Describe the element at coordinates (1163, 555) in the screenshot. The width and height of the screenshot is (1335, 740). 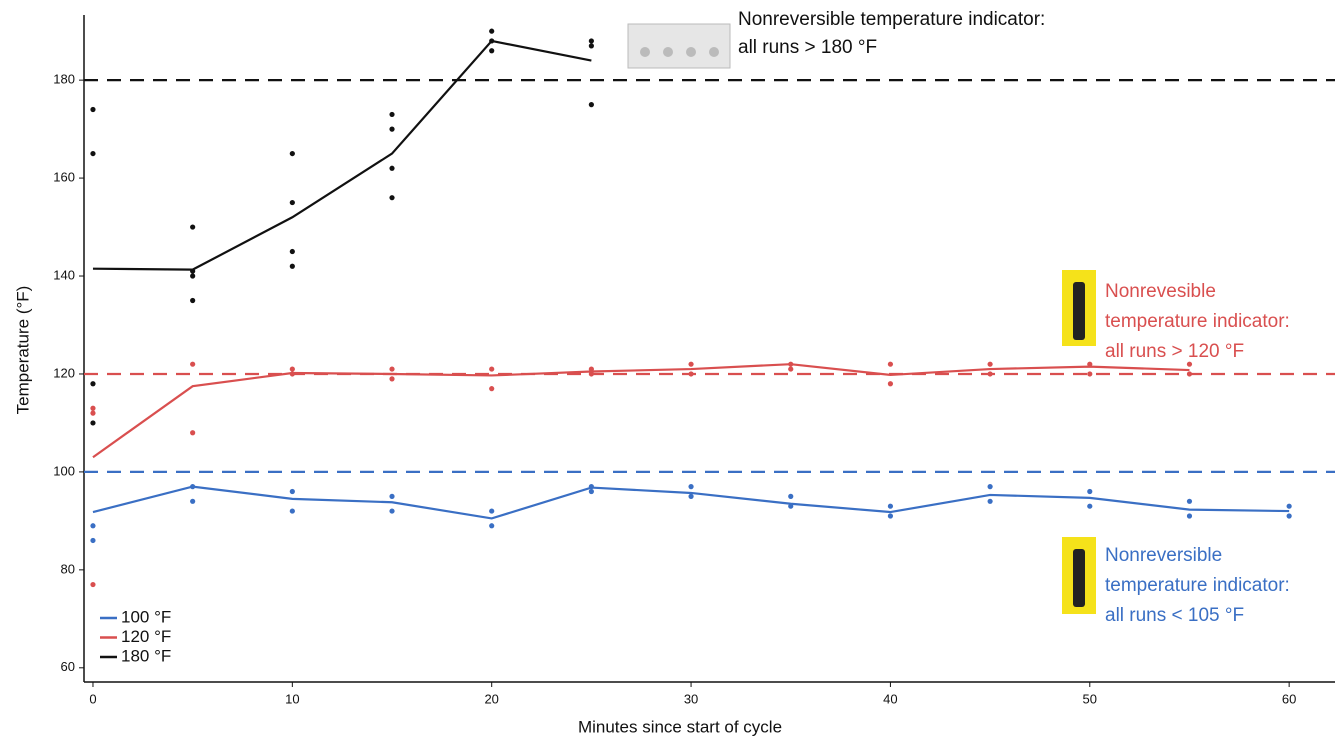
I see `annotation: Nonreversible` at that location.